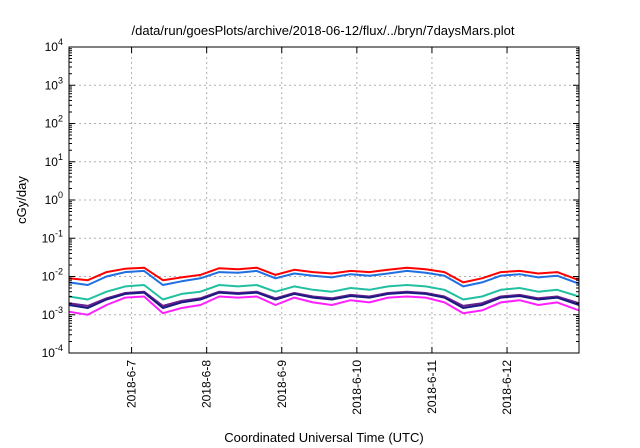 The height and width of the screenshot is (448, 640). I want to click on x-tick-label: 2018-6-8, so click(207, 384).